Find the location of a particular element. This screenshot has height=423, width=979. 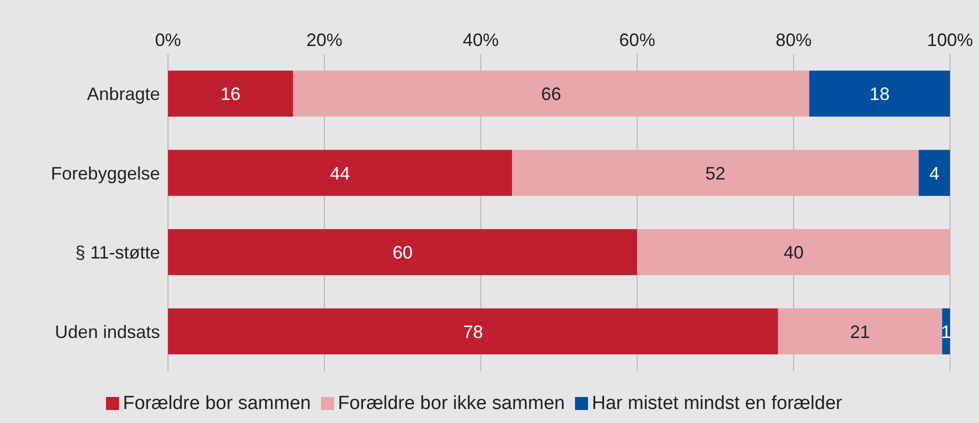

data-label: 66 is located at coordinates (551, 94).